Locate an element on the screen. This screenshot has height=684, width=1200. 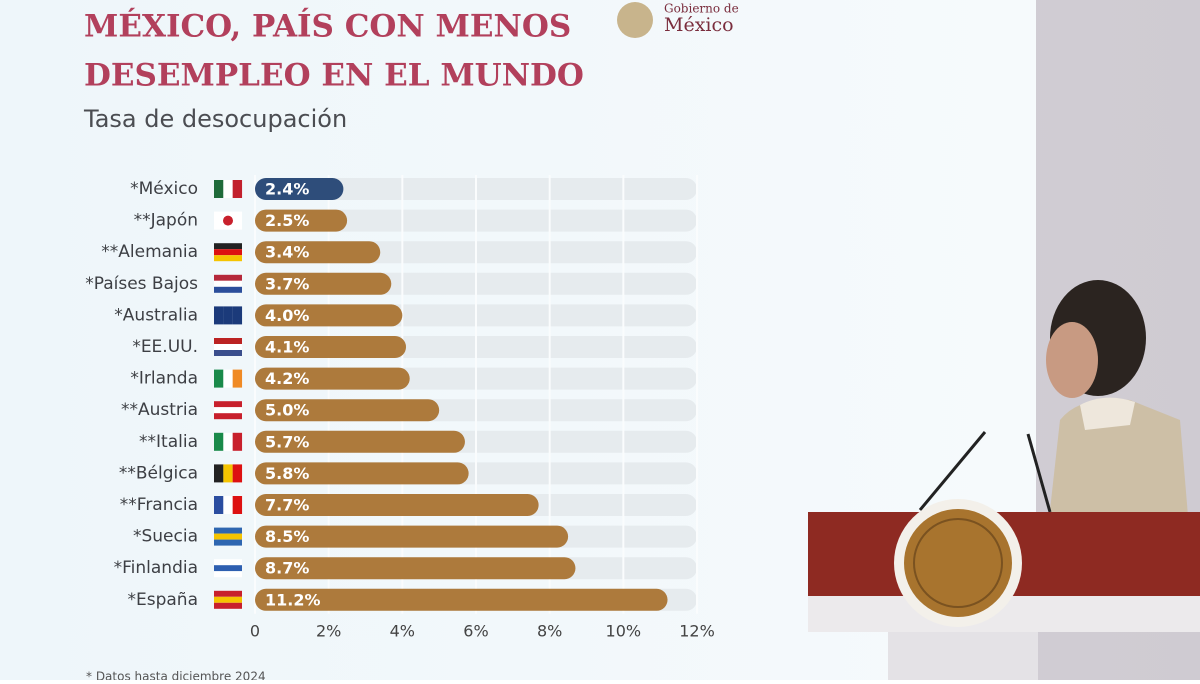
y-tick-label: *Finlandia is located at coordinates (156, 568).